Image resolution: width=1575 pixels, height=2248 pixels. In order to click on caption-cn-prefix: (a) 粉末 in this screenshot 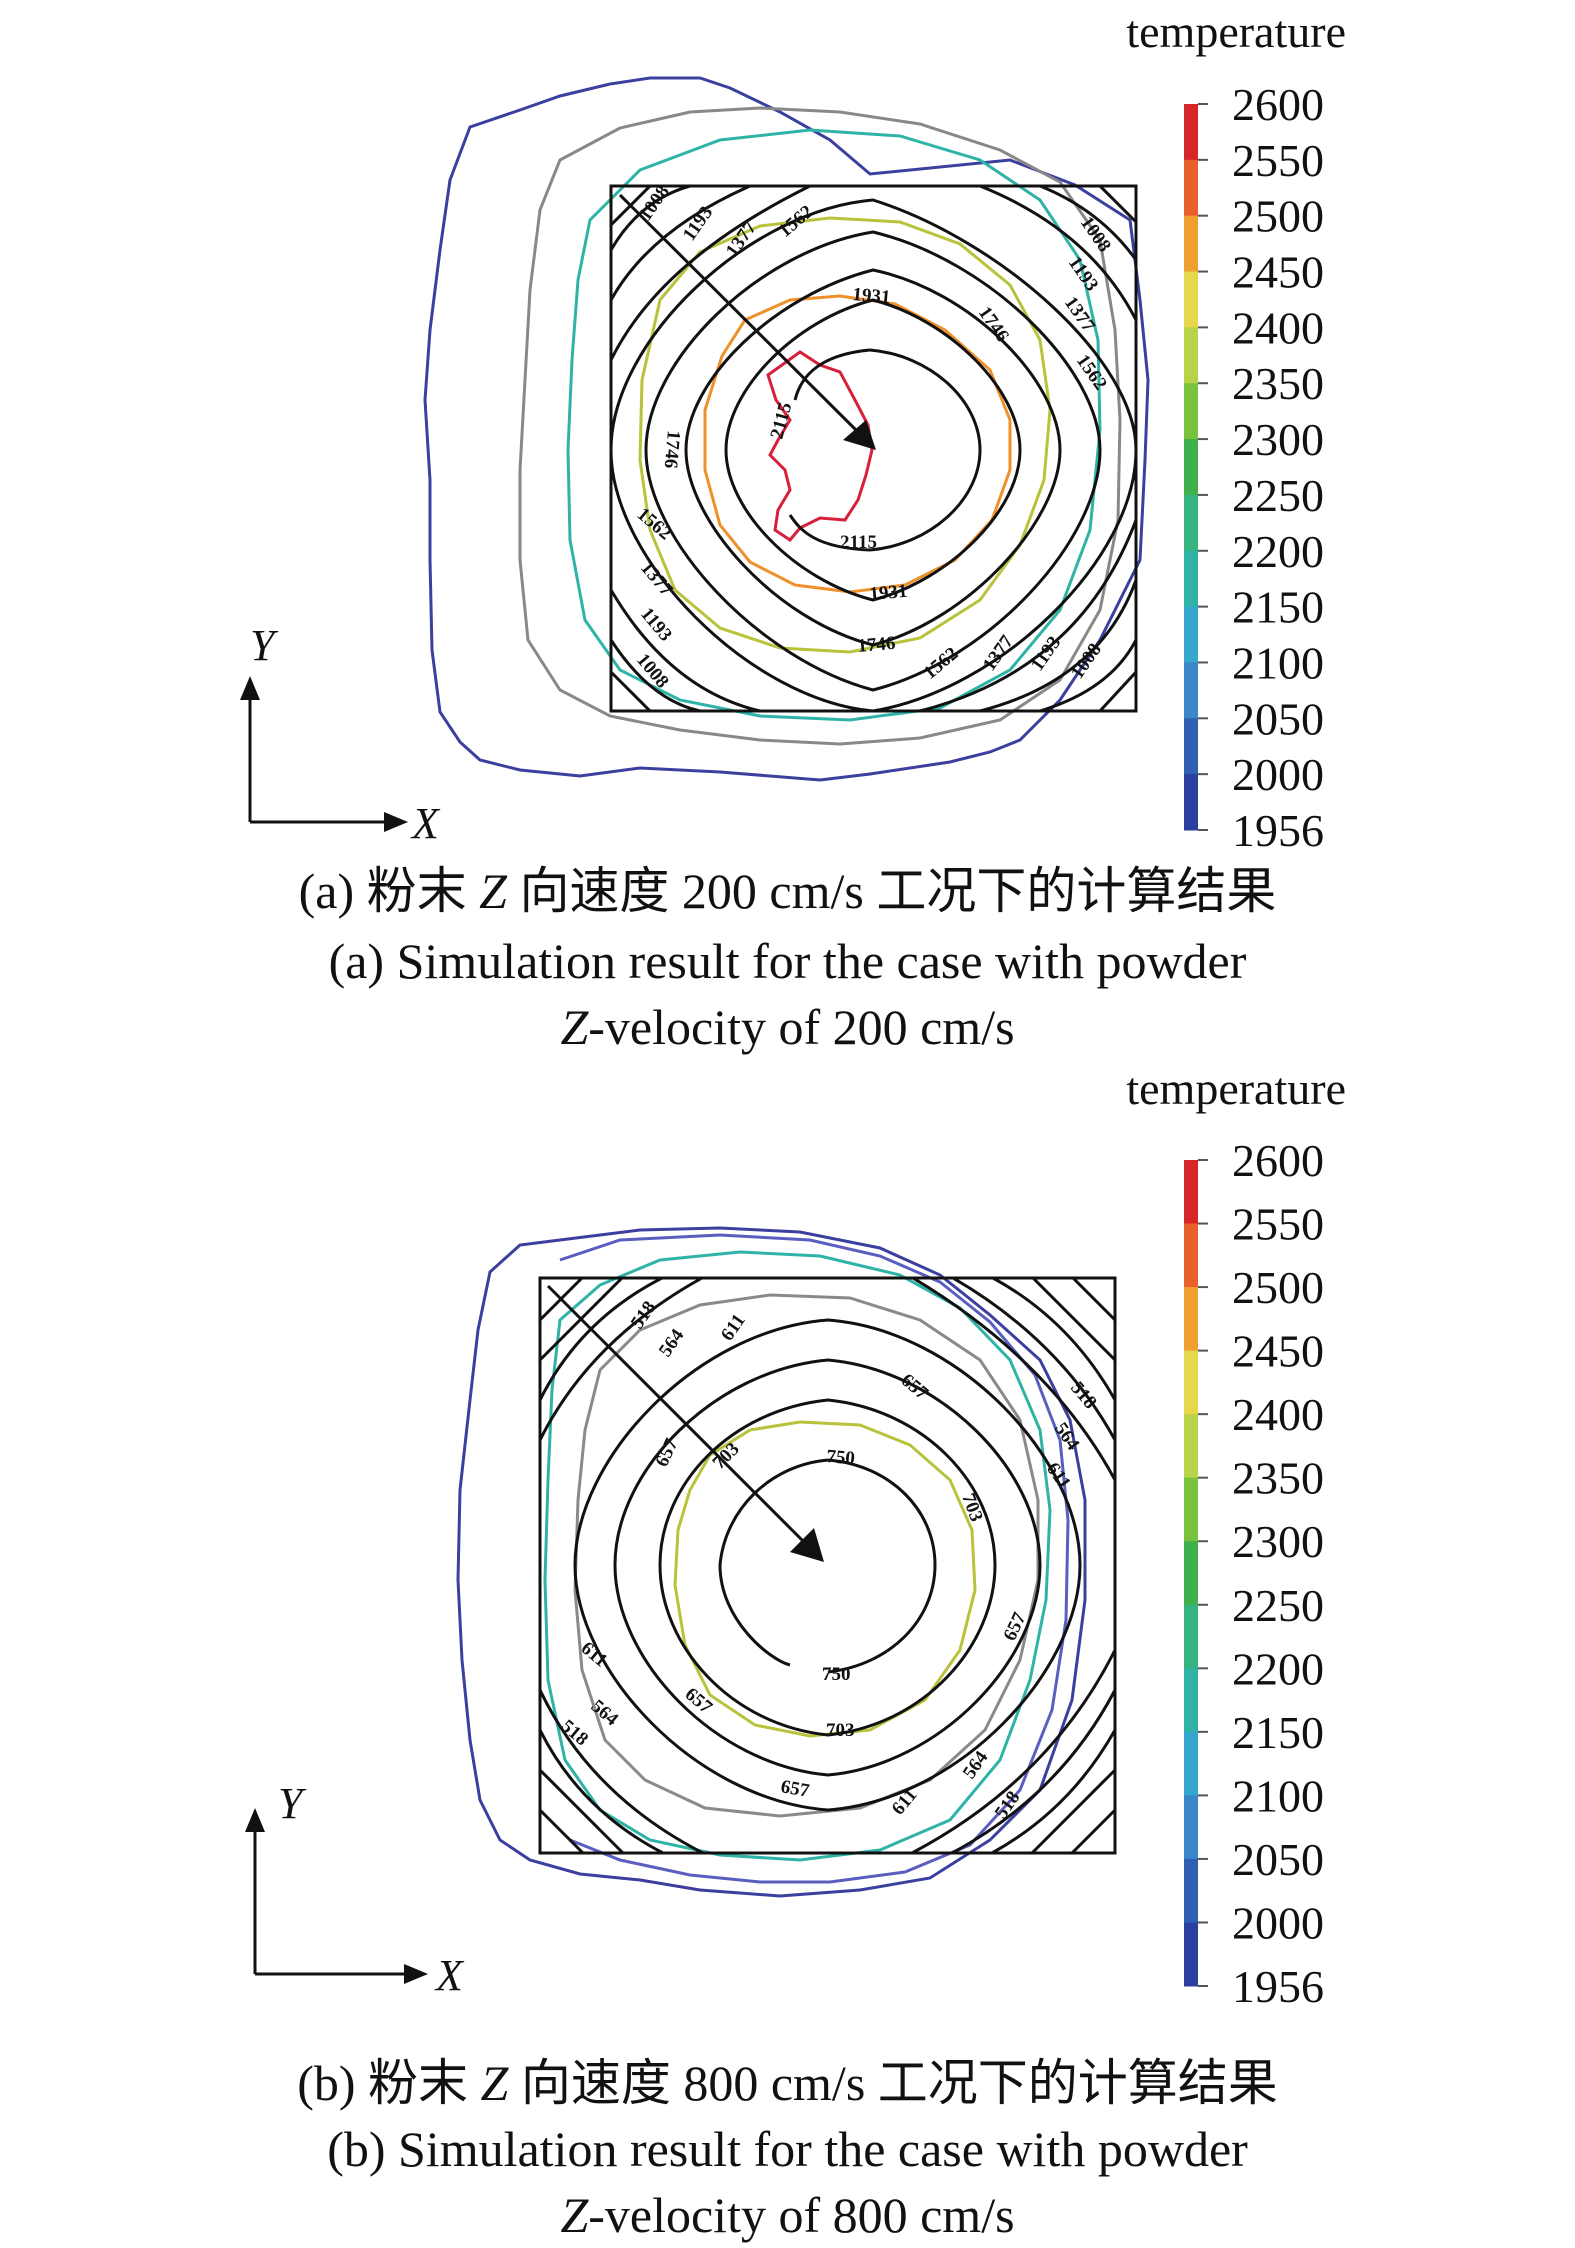, I will do `click(389, 891)`.